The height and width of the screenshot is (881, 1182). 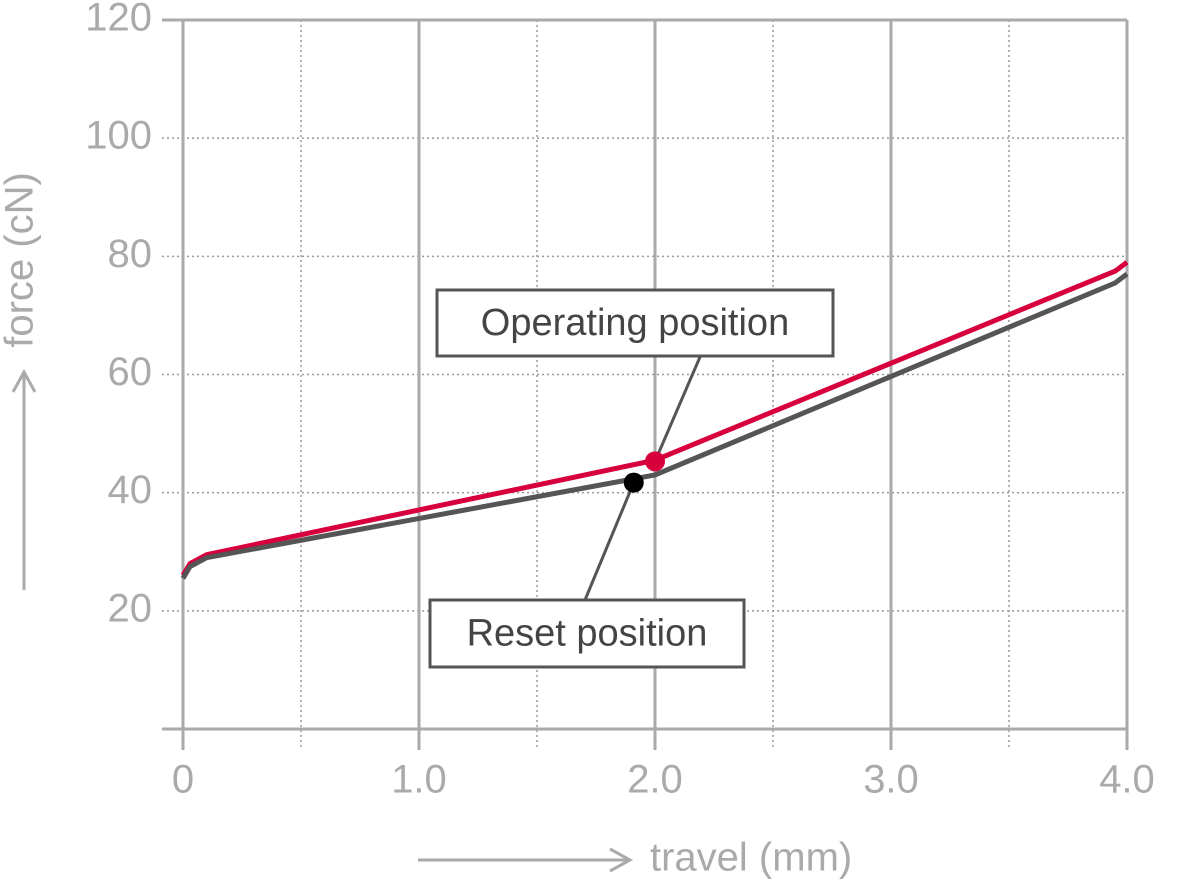 I want to click on y-axis-arrow, so click(x=24, y=479).